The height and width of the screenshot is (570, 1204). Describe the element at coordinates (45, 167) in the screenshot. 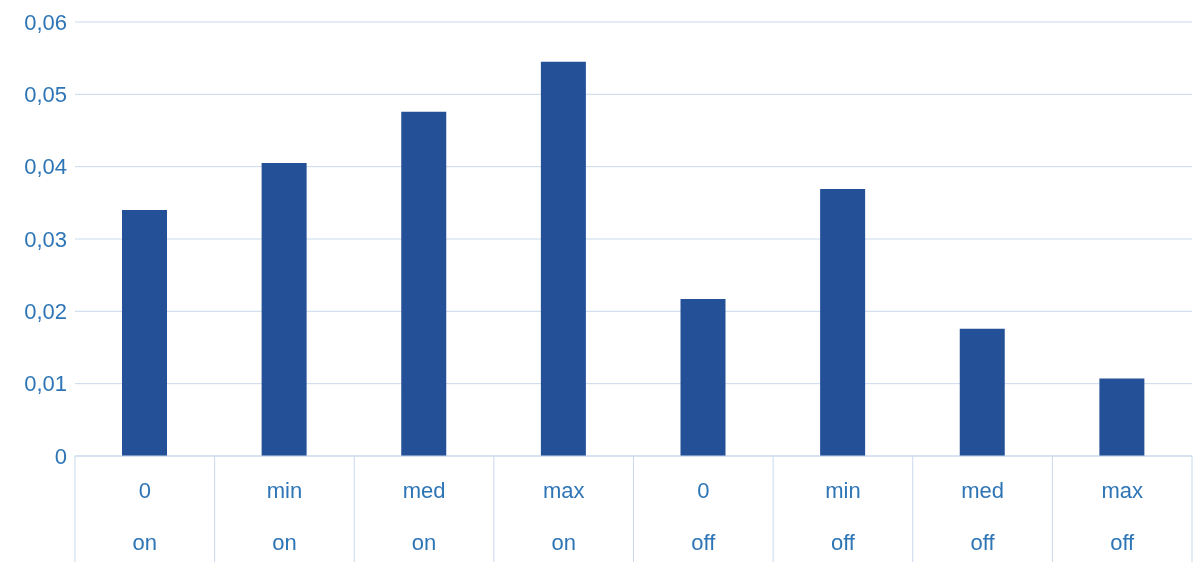

I see `y-tick-label: 0,04` at that location.